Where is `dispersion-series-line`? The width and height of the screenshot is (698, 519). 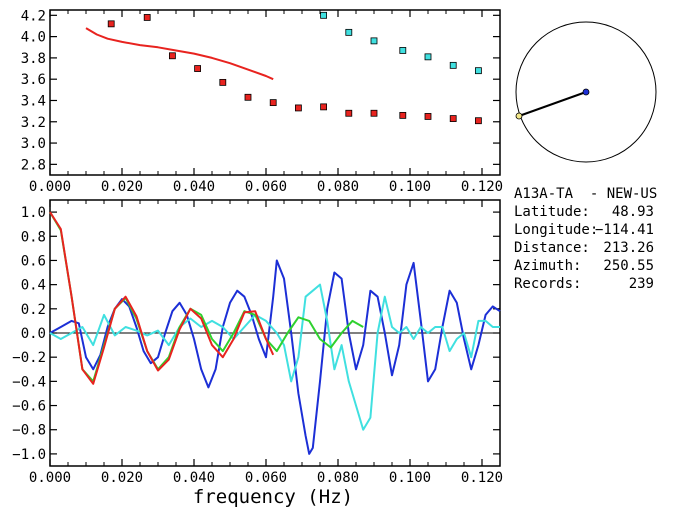
dispersion-series-line is located at coordinates (179, 54).